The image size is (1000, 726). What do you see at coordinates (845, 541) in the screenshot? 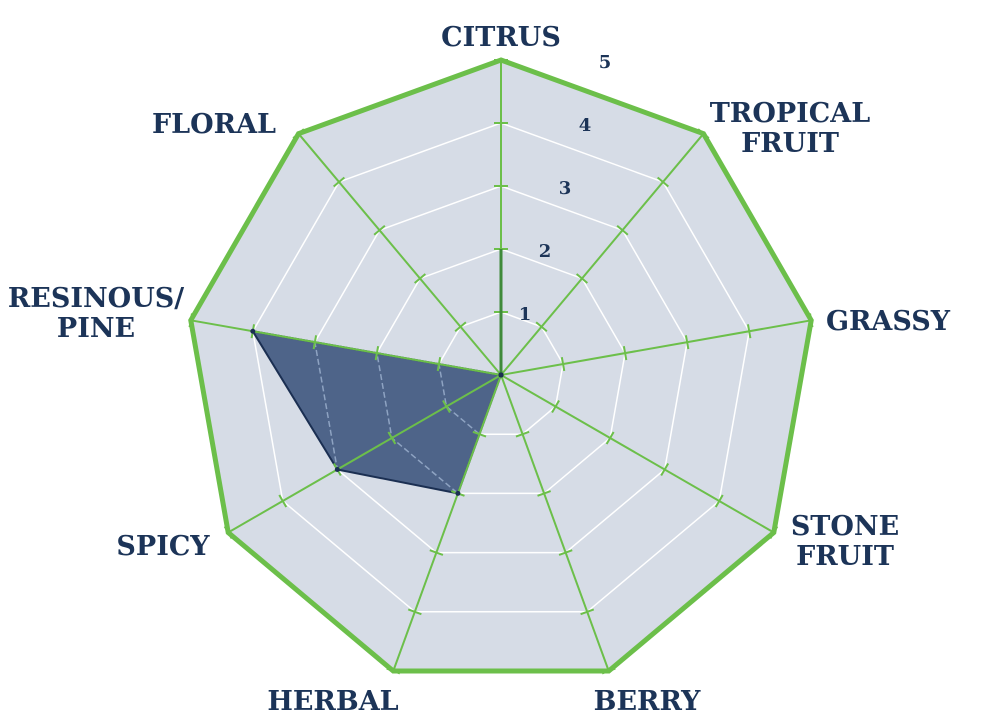
I see `category-label-stone-fruit: STONE FRUIT` at bounding box center [845, 541].